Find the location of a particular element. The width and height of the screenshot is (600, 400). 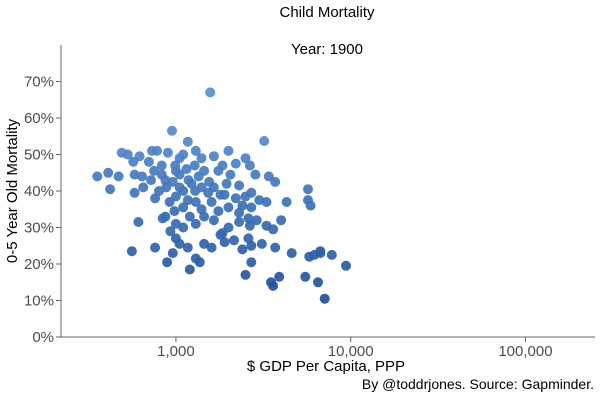

x-tick-label: 1,000 is located at coordinates (176, 351).